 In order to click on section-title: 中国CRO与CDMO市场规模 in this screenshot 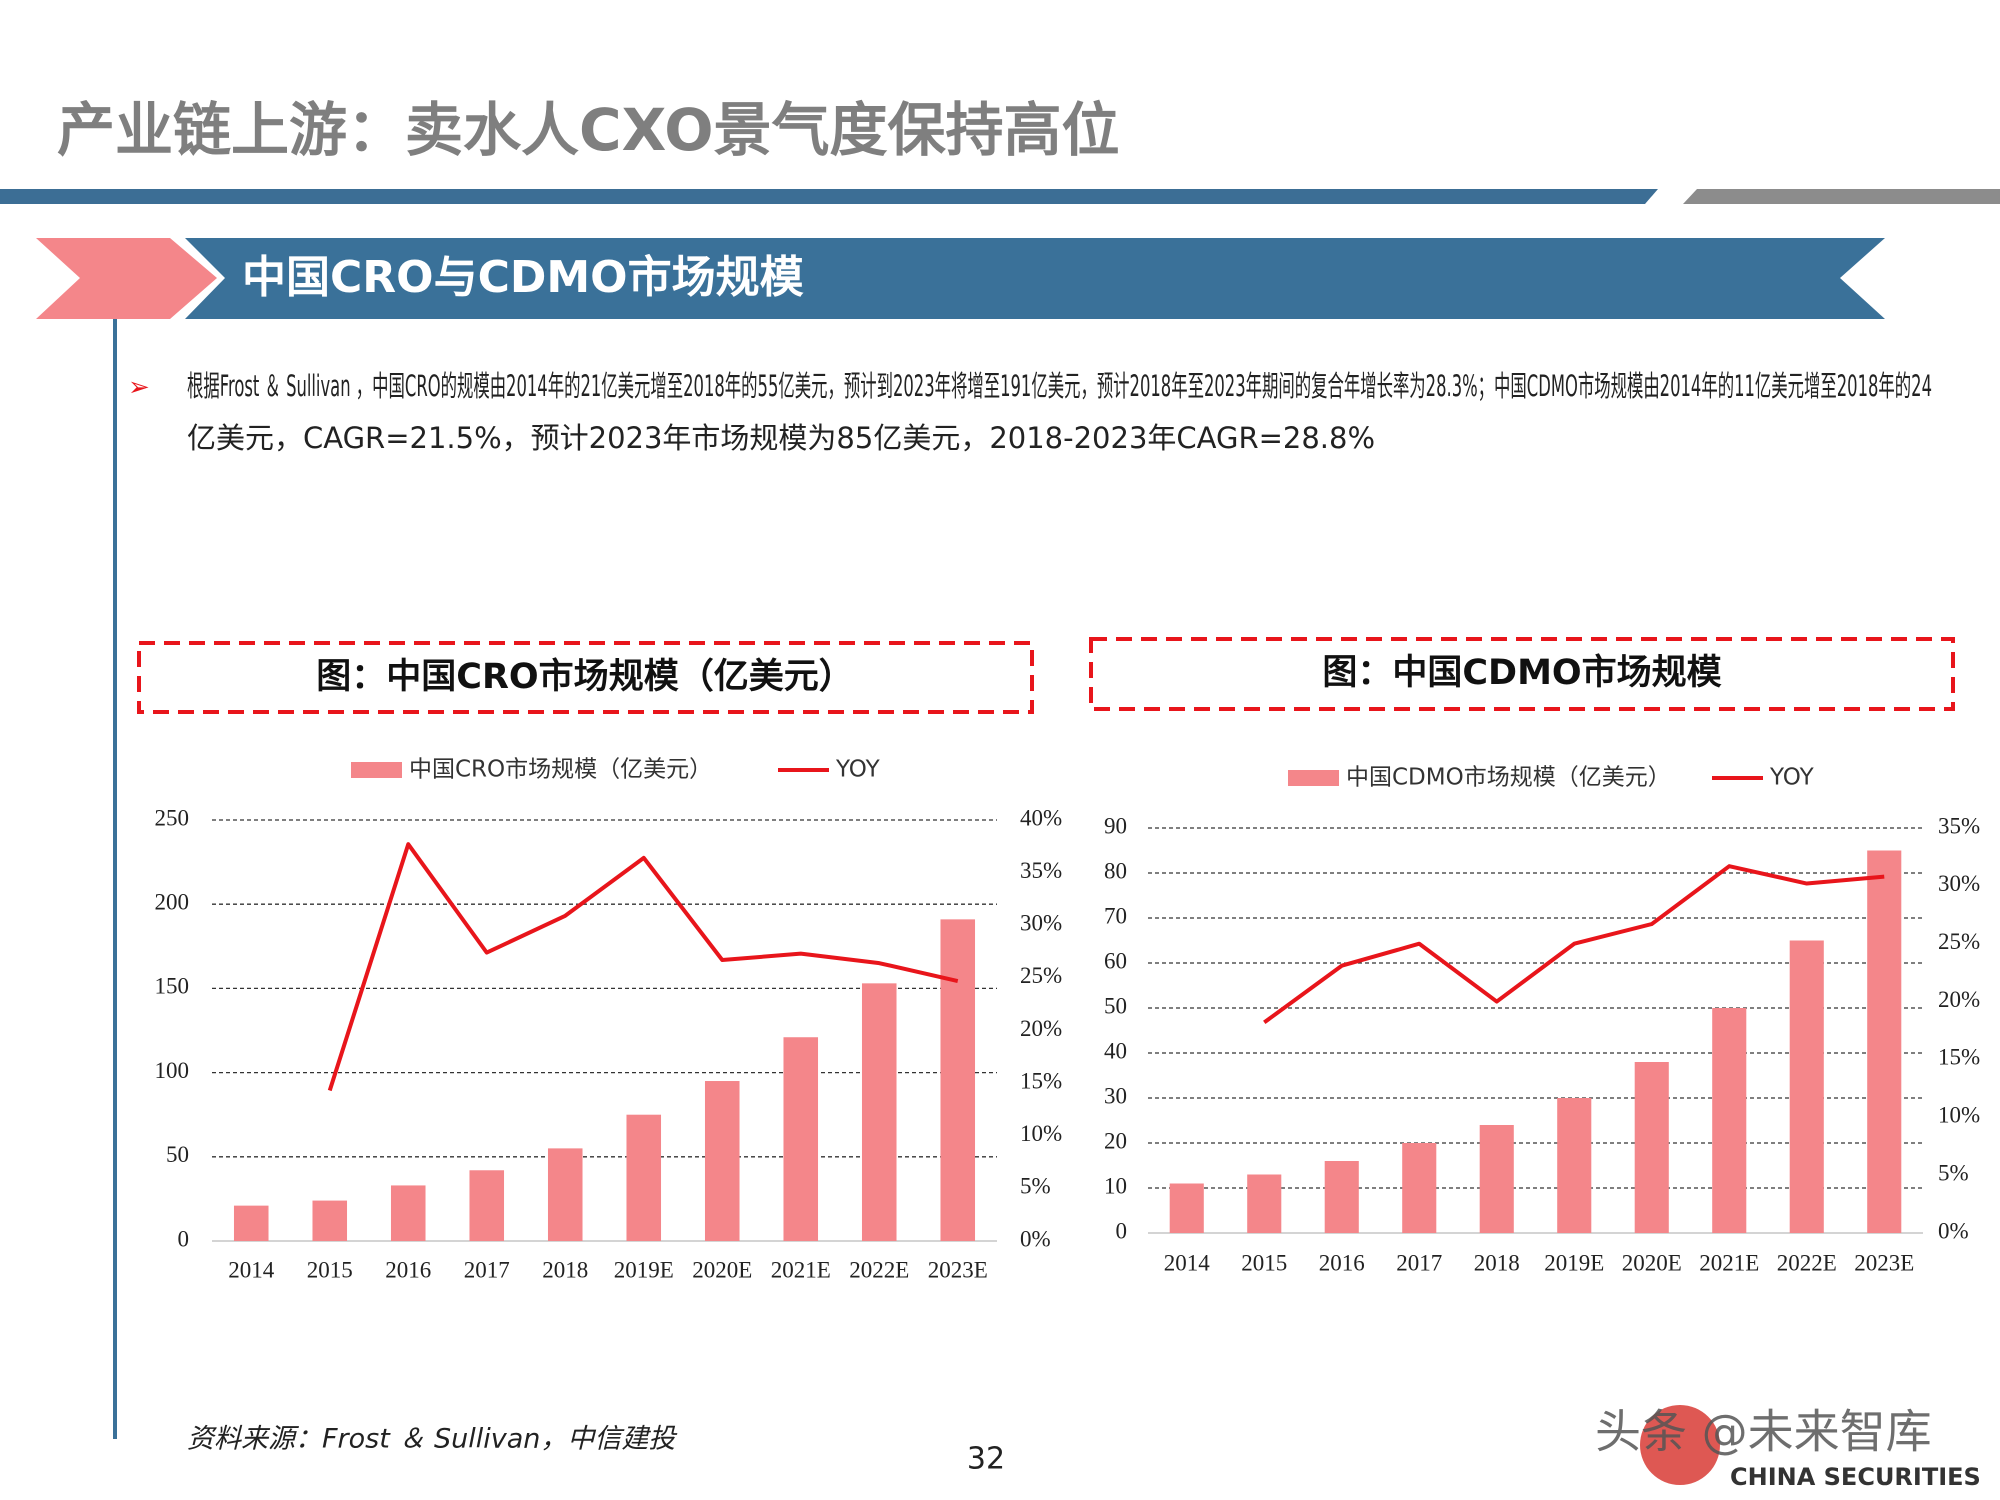, I will do `click(523, 277)`.